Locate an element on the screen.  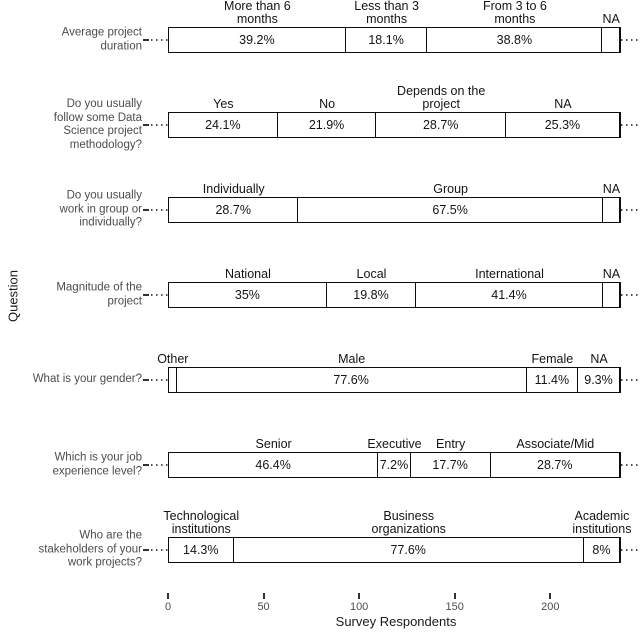
bar-segment: 19.8% is located at coordinates (372, 295).